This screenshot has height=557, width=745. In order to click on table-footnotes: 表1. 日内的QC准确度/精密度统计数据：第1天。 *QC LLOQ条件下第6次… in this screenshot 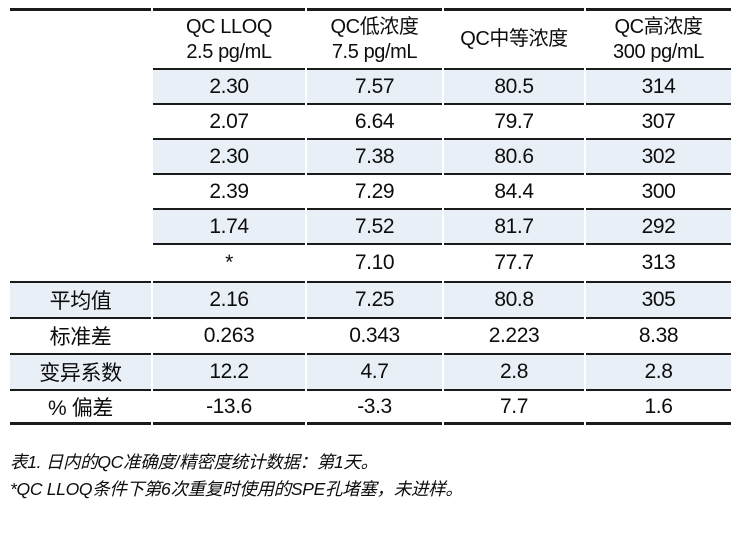, I will do `click(236, 476)`.